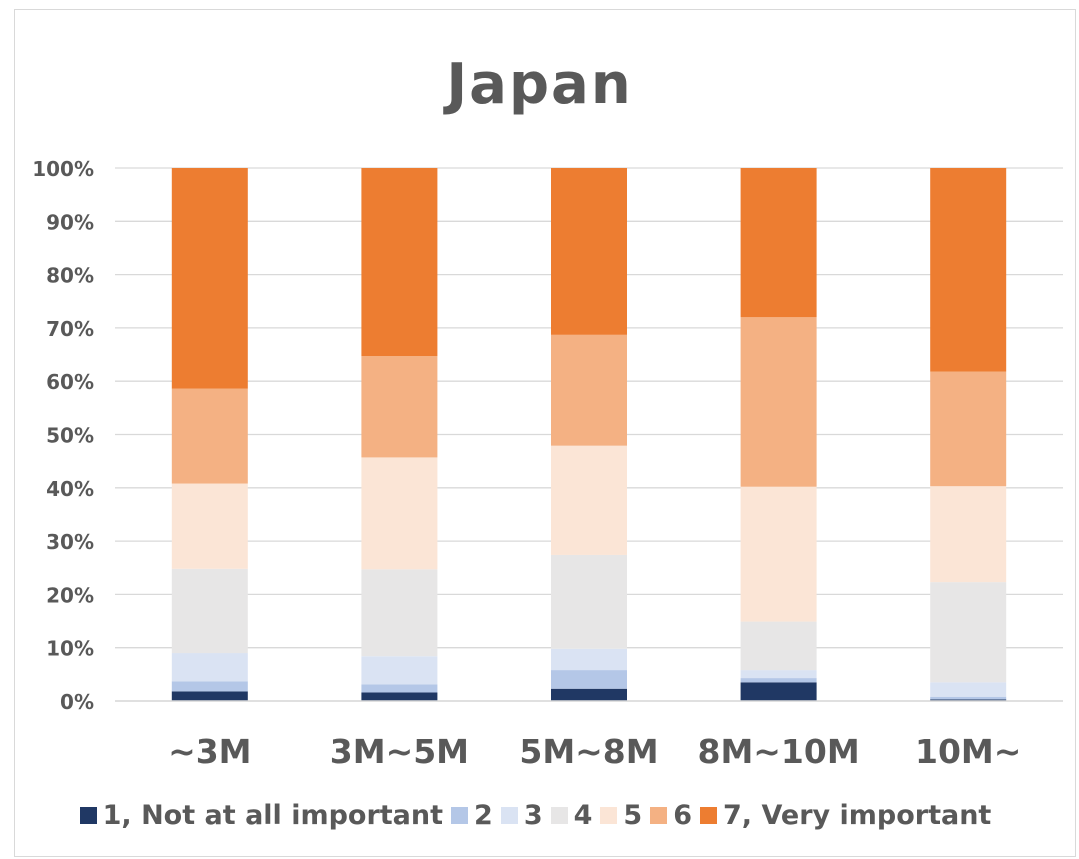 This screenshot has width=1079, height=859. I want to click on bar-segment-3M~5M-2, so click(399, 688).